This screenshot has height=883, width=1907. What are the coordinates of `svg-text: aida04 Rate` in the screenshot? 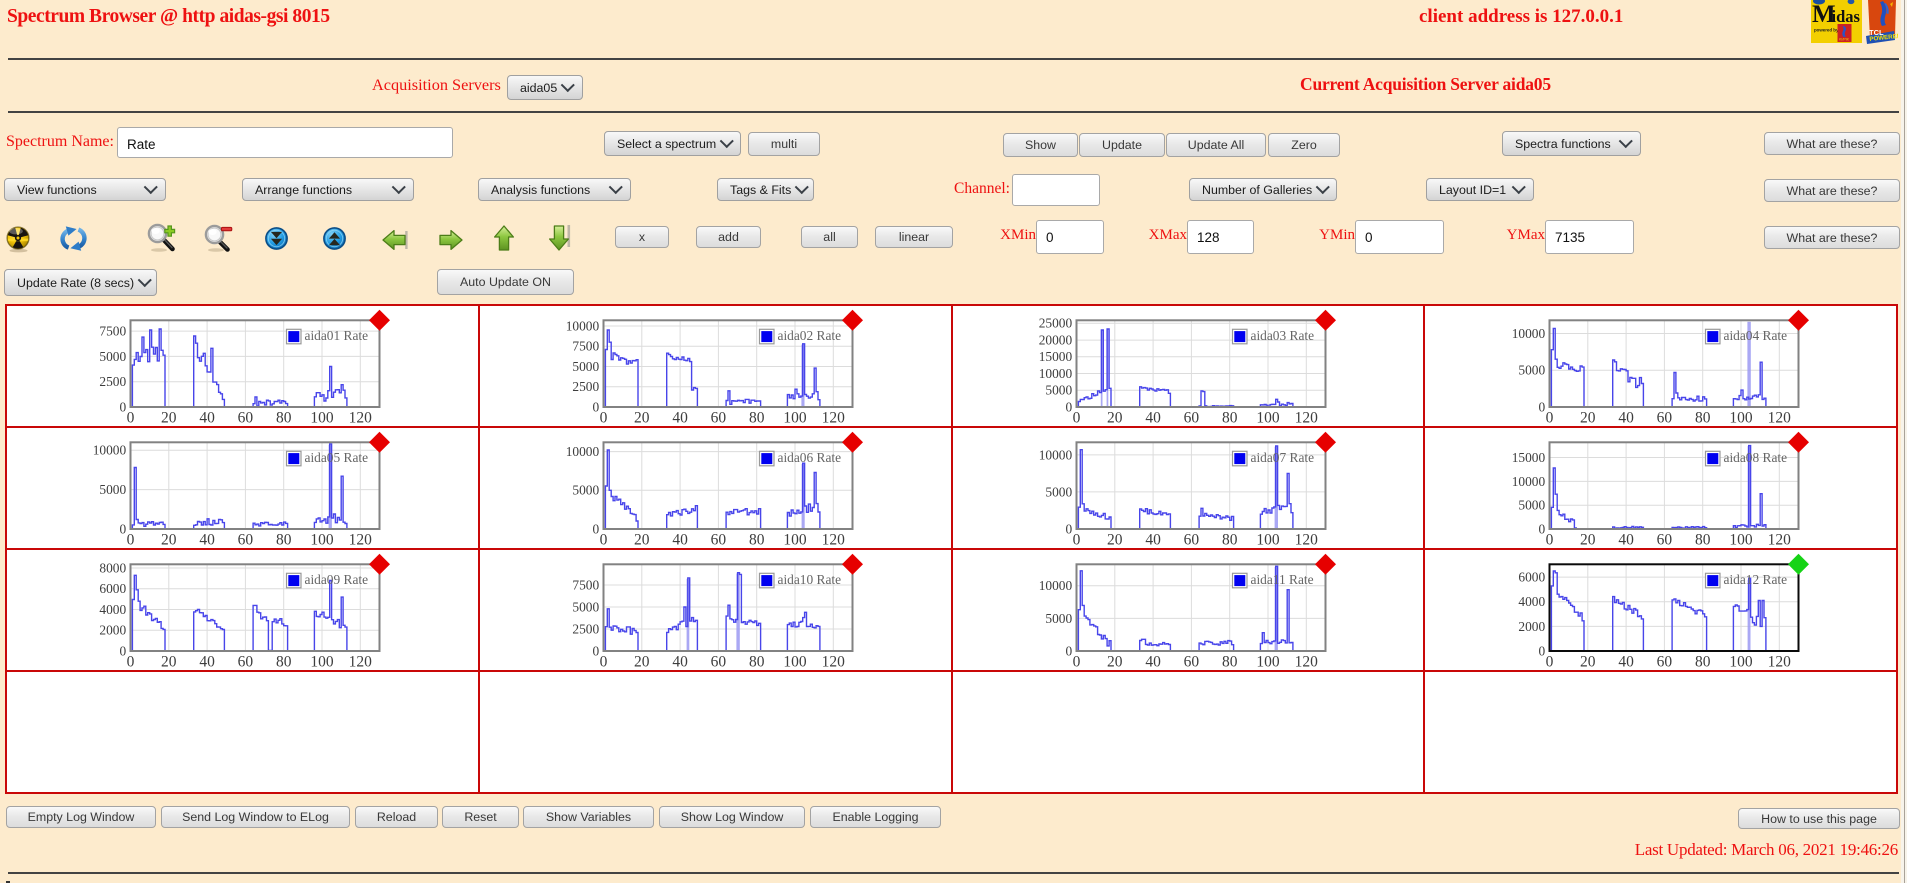 It's located at (1755, 335).